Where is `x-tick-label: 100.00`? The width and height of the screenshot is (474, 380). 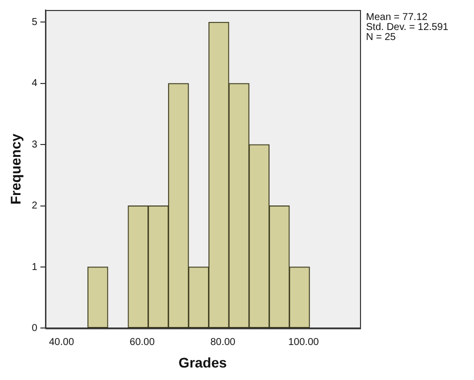 x-tick-label: 100.00 is located at coordinates (304, 342).